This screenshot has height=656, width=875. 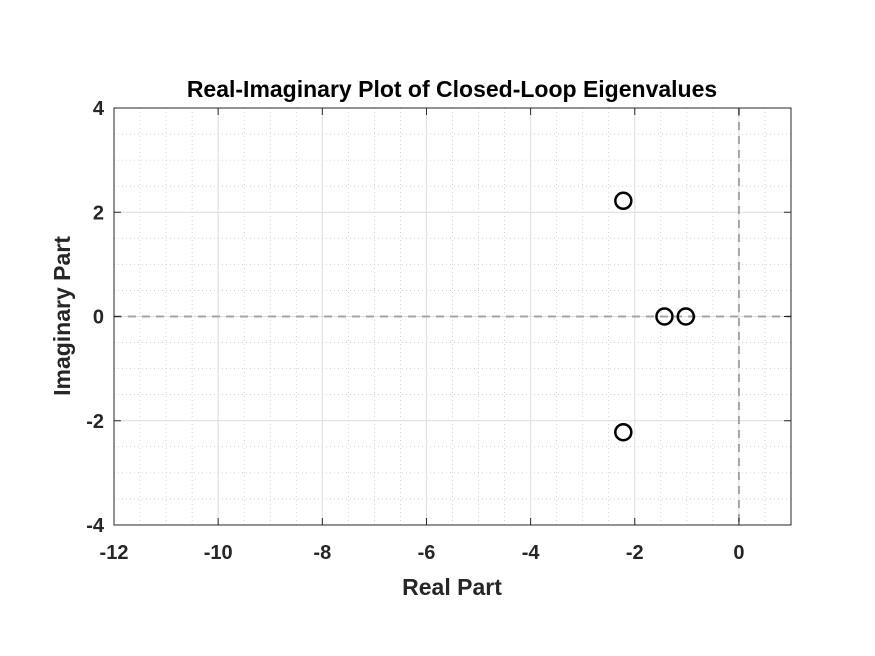 What do you see at coordinates (218, 553) in the screenshot?
I see `x-tick-label: -10` at bounding box center [218, 553].